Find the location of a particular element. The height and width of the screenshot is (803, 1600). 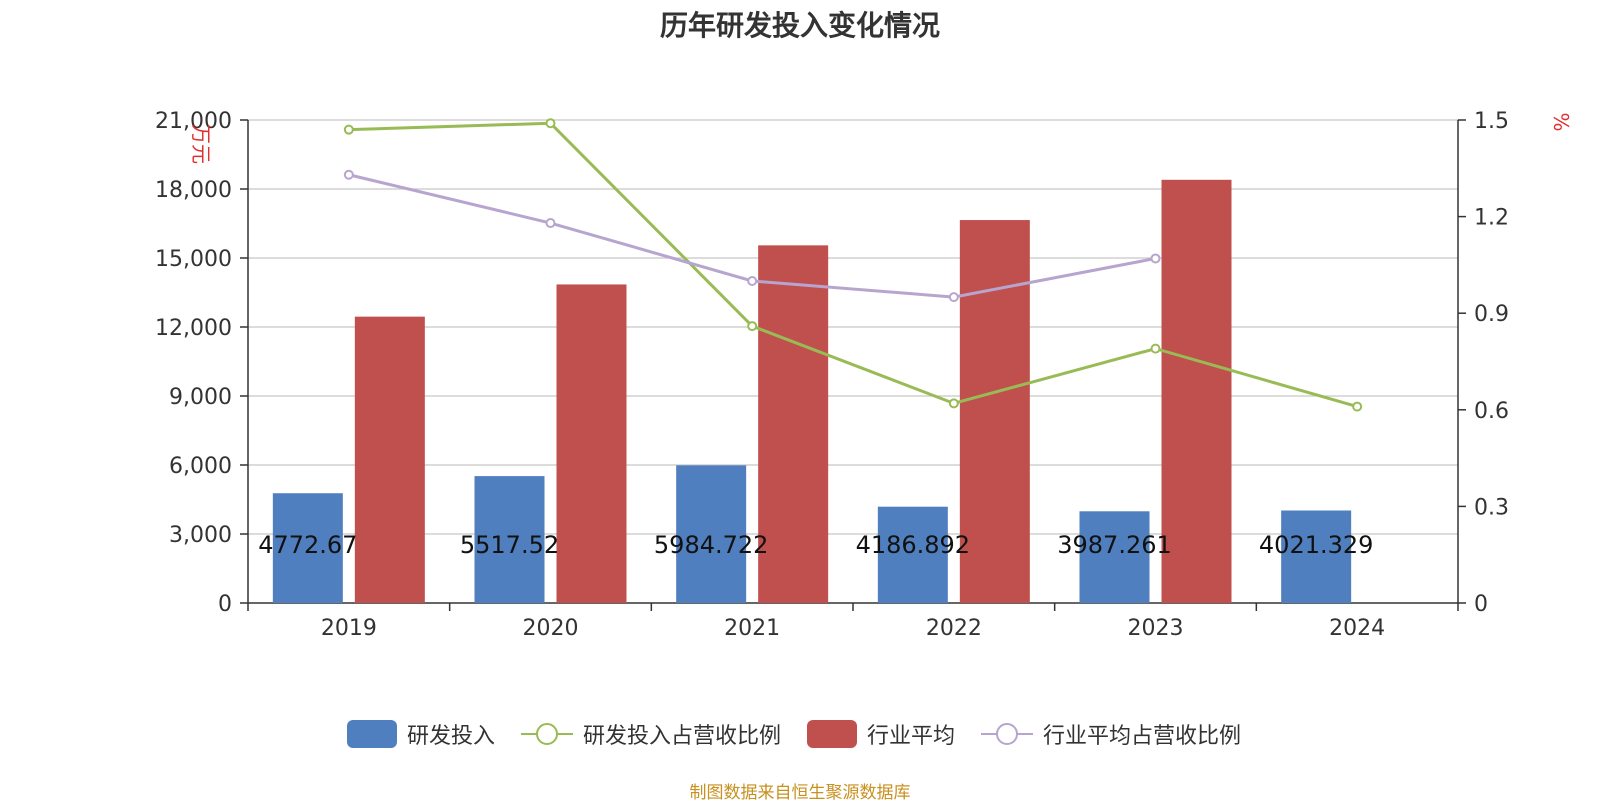

y-right-tick-label: 0.9 is located at coordinates (1491, 314).